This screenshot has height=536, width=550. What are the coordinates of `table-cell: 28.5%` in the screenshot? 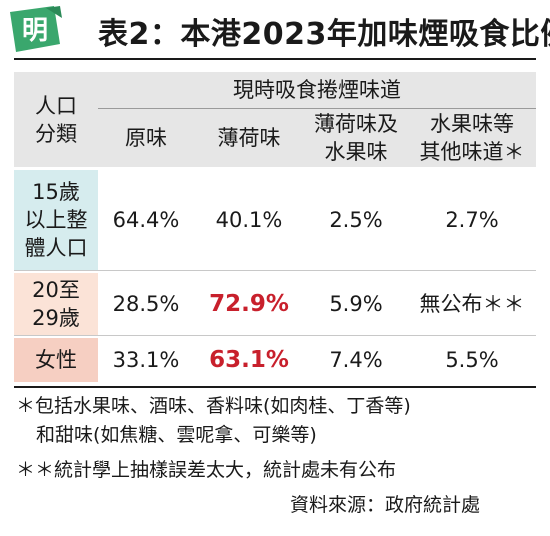 It's located at (146, 304).